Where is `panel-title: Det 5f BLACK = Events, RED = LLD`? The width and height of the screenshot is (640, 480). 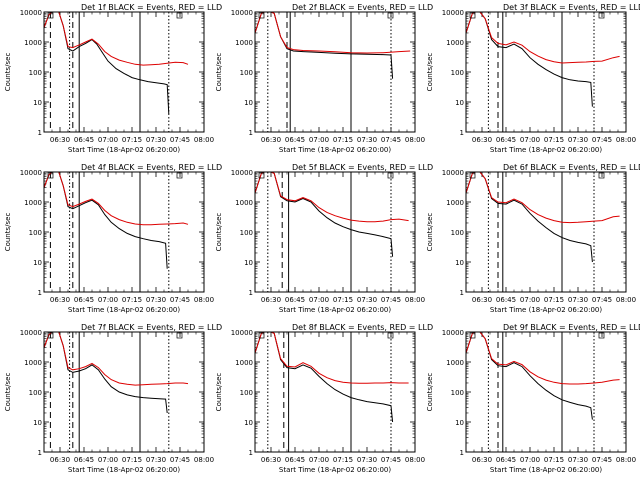 panel-title: Det 5f BLACK = Events, RED = LLD is located at coordinates (362, 167).